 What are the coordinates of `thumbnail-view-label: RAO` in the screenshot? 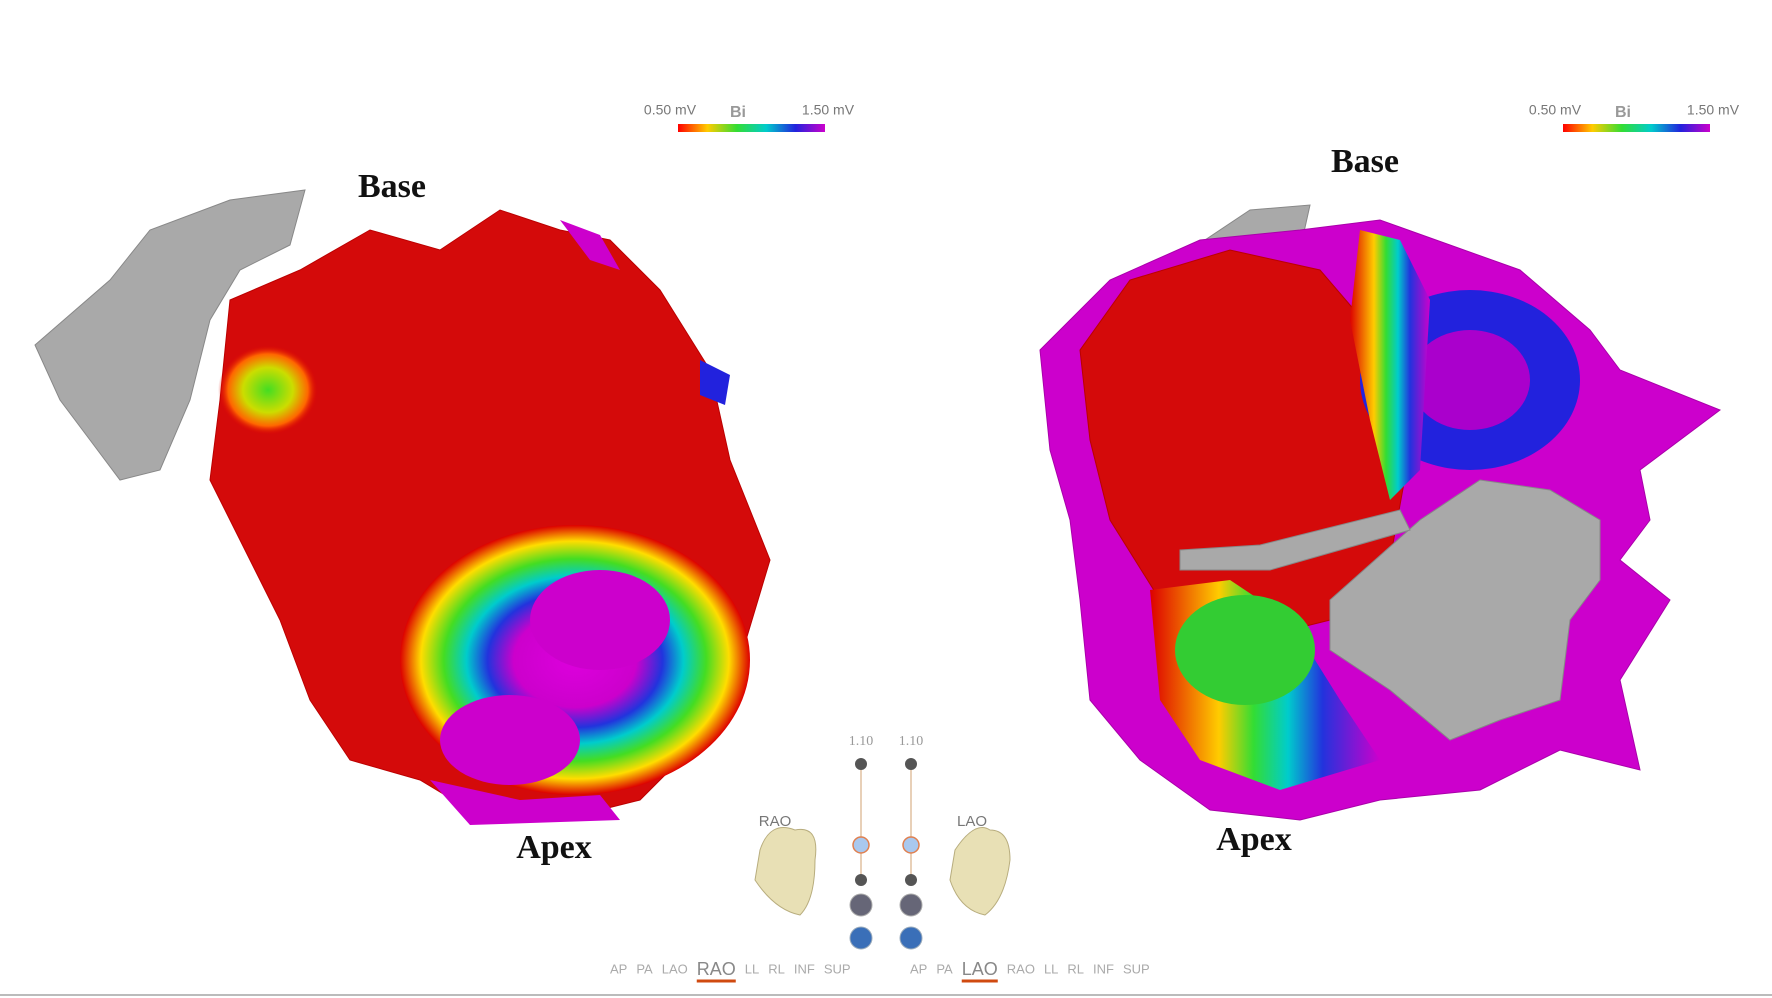 It's located at (775, 821).